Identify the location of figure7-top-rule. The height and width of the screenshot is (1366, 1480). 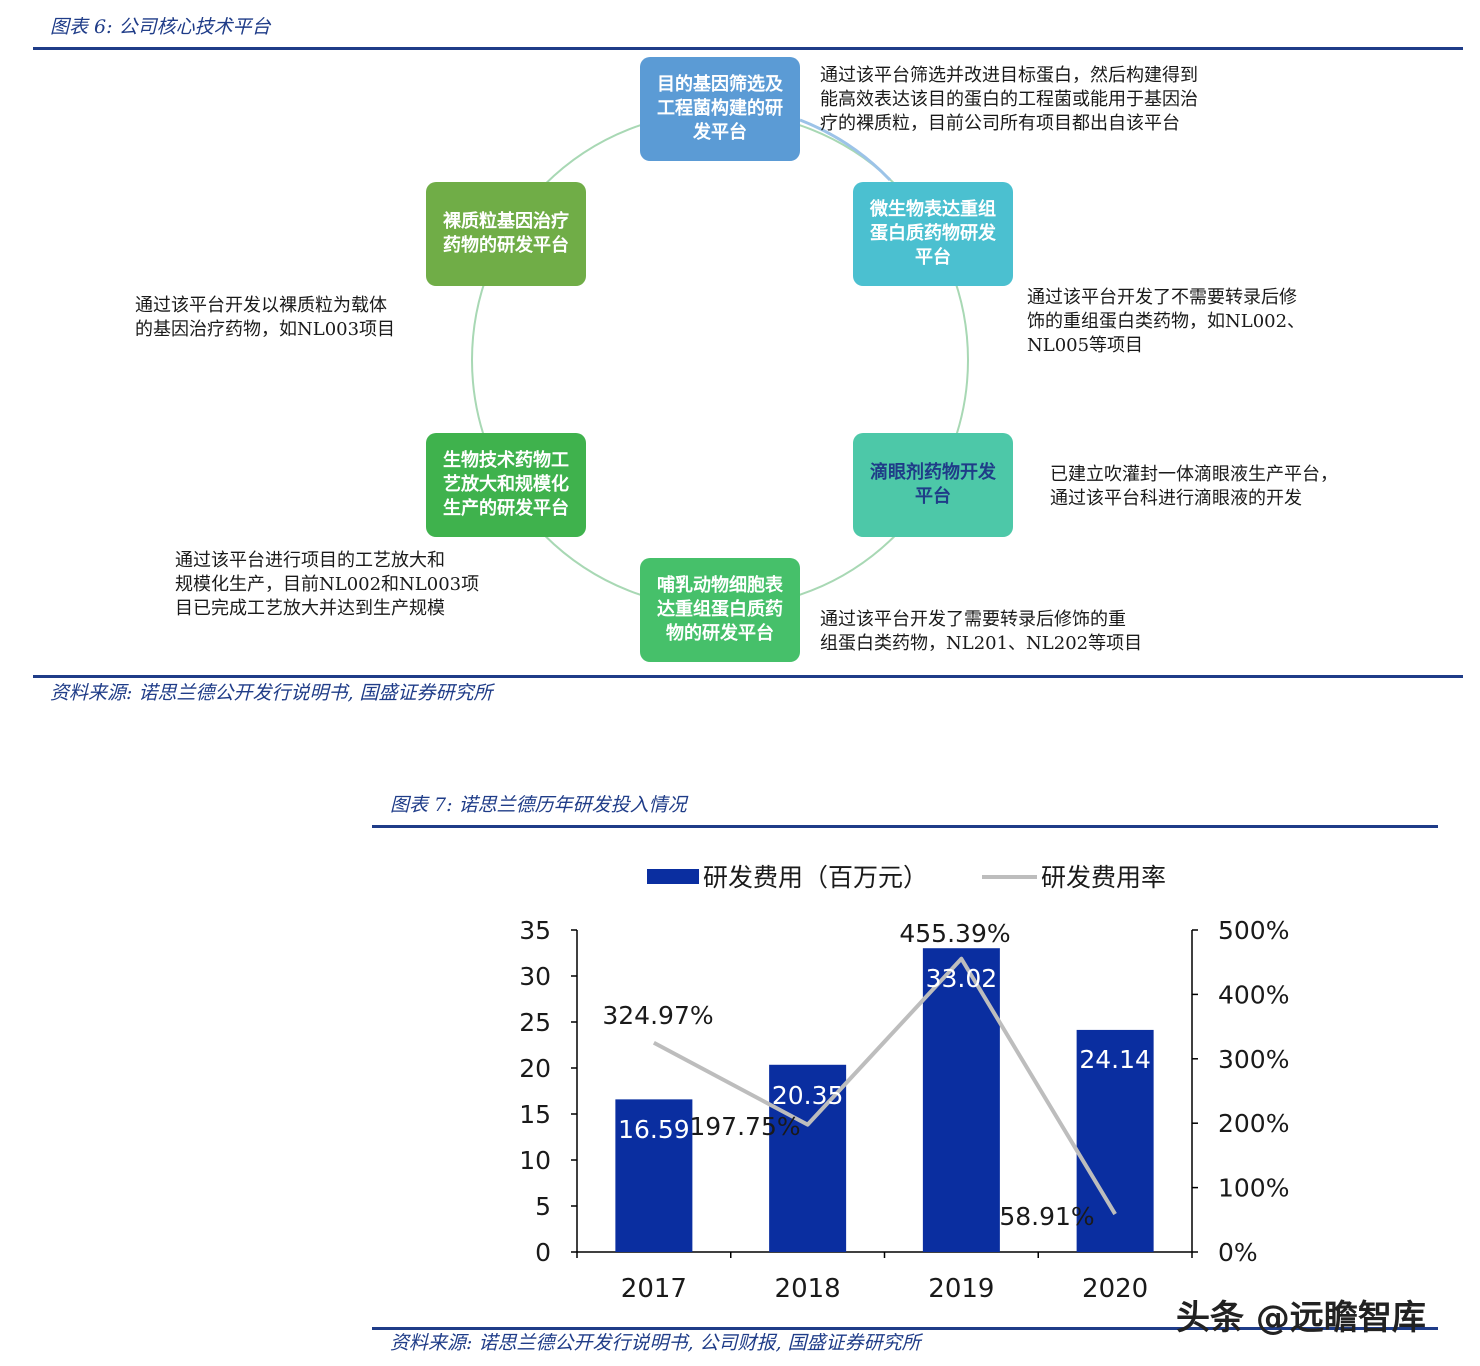
(905, 826).